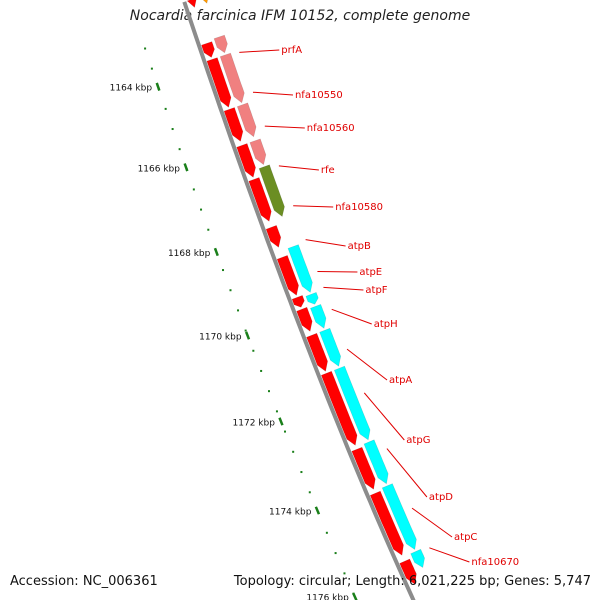 This screenshot has width=600, height=600. What do you see at coordinates (495, 562) in the screenshot?
I see `gene-label: nfa10670` at bounding box center [495, 562].